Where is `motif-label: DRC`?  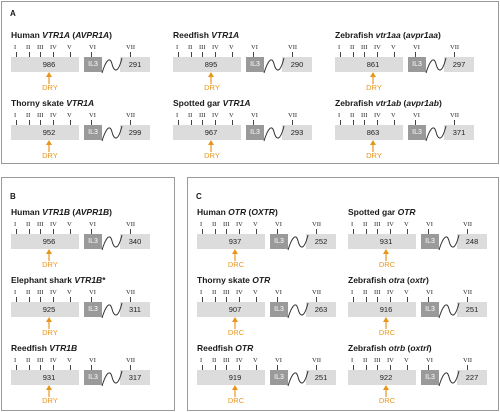
motif-label: DRC is located at coordinates (387, 264).